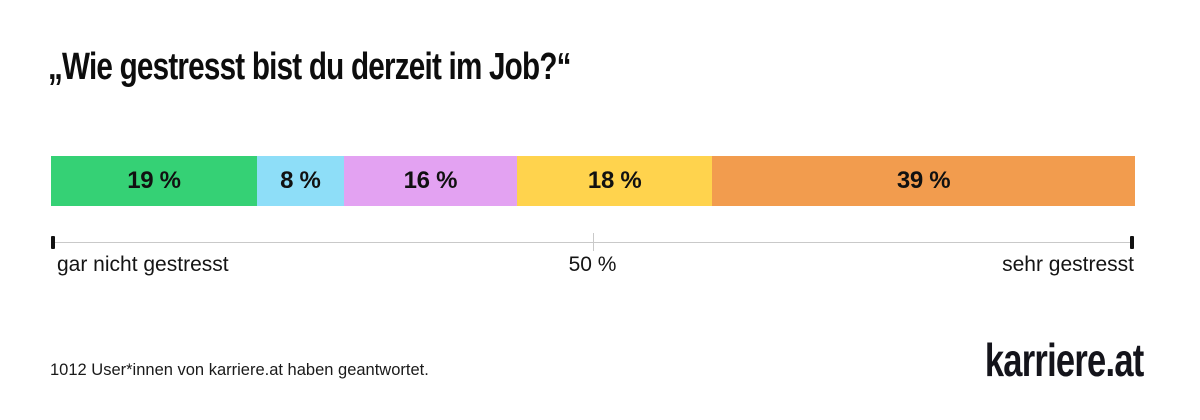  I want to click on karriere-at-logo: karriere.at, so click(1063, 360).